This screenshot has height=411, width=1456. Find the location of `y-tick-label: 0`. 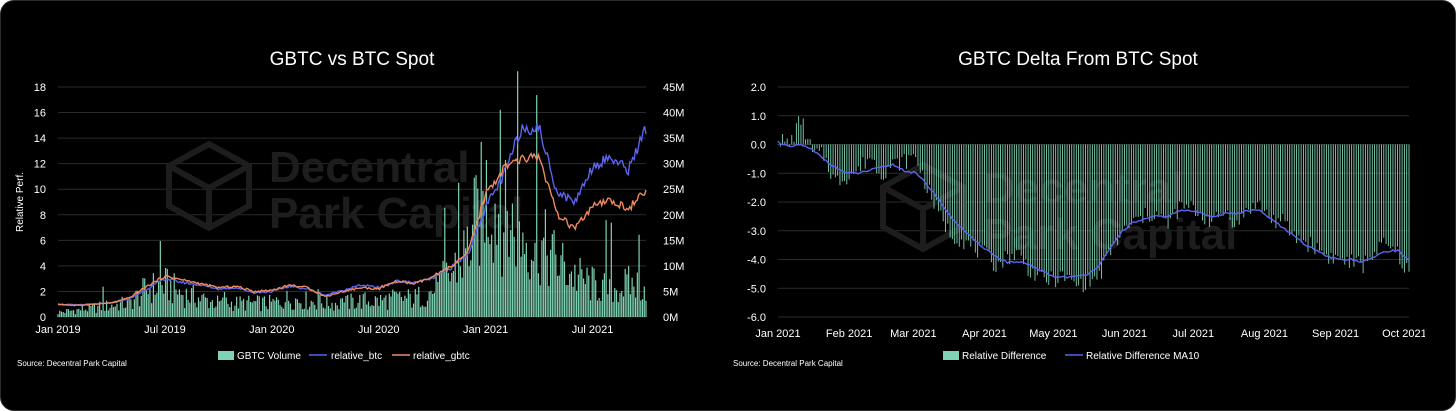

y-tick-label: 0 is located at coordinates (43, 318).